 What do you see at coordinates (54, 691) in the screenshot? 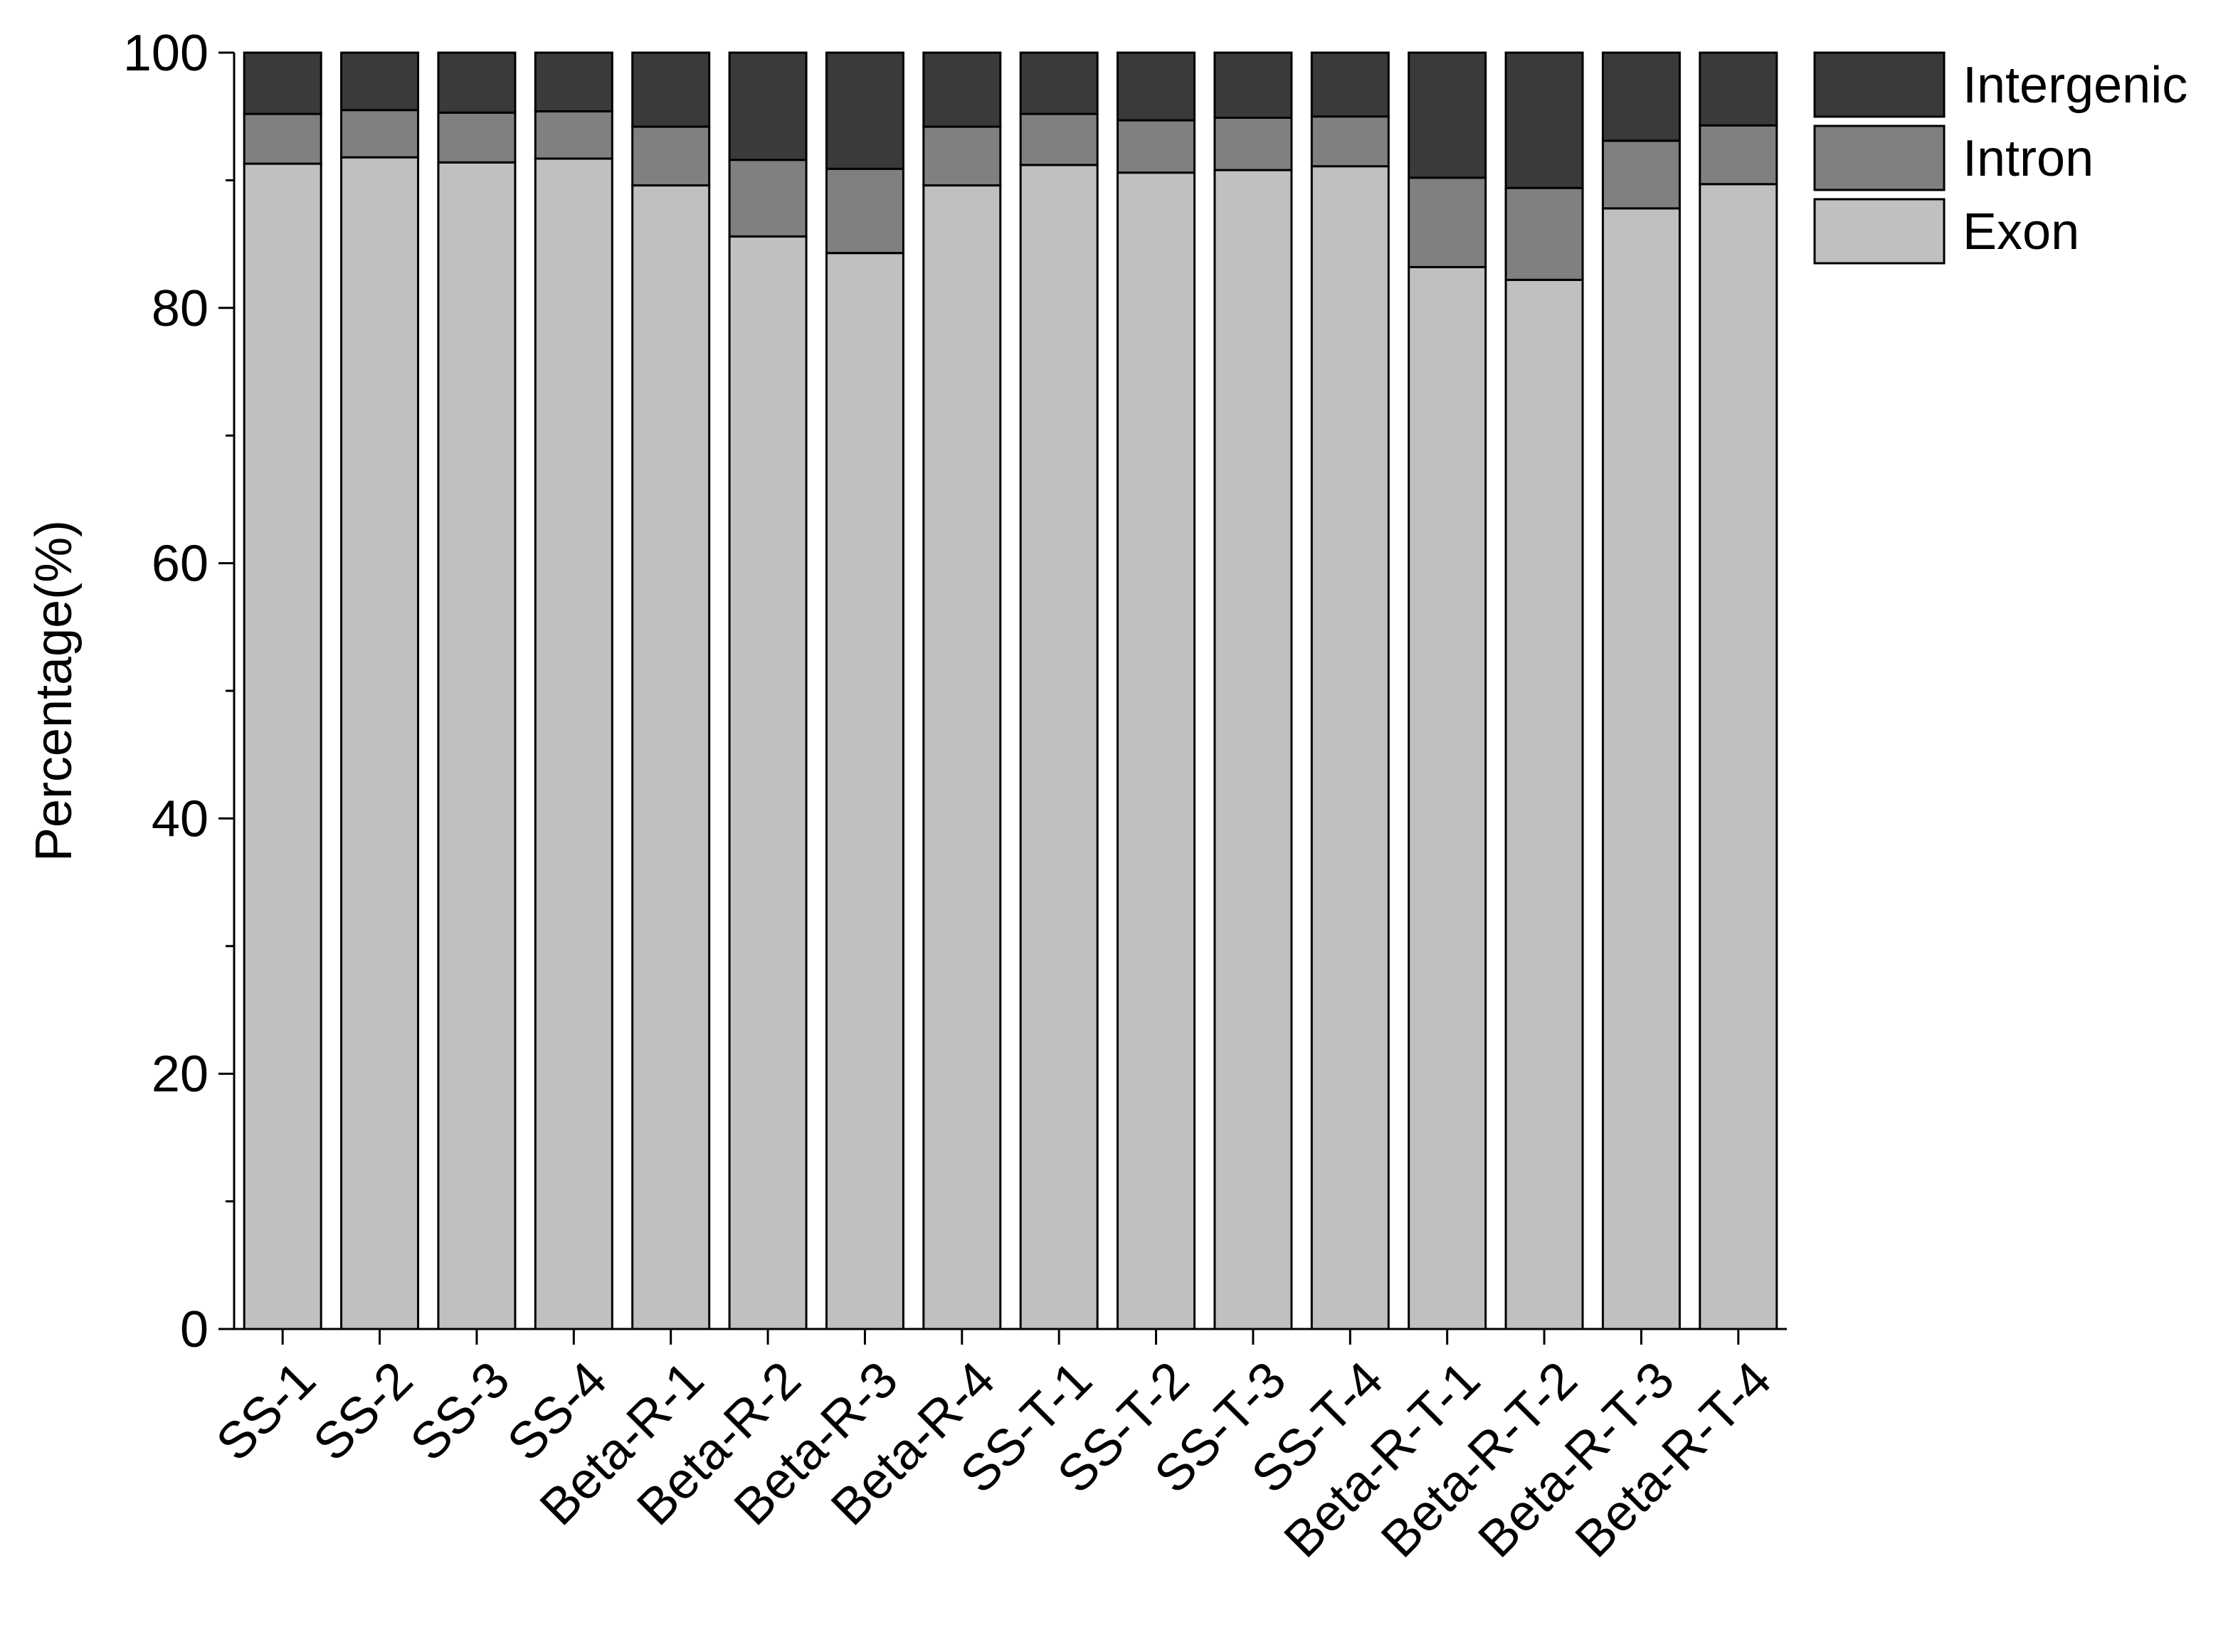
I see `y-axis-label: Percentage(%)` at bounding box center [54, 691].